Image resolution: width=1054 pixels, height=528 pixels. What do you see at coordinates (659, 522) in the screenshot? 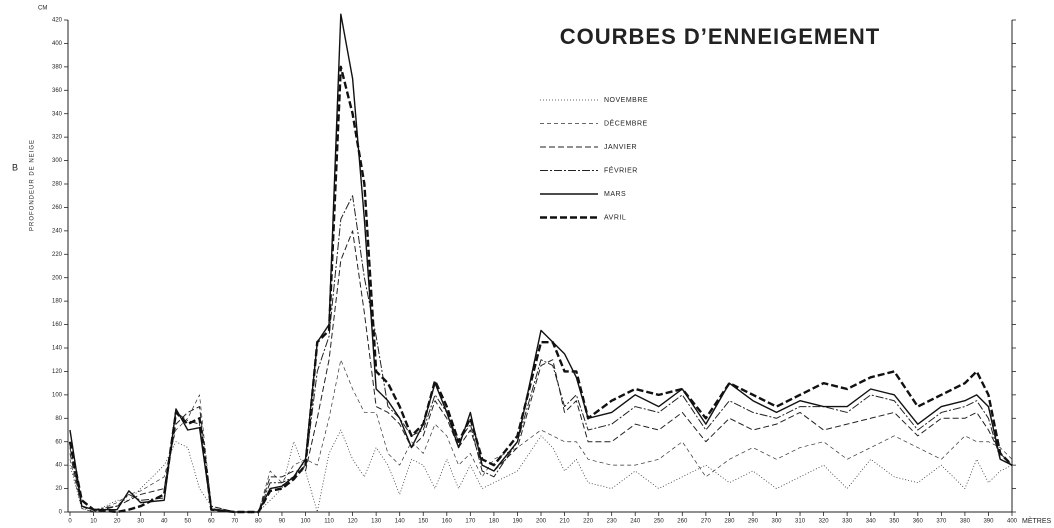
I see `x-tick-label: 250` at bounding box center [659, 522].